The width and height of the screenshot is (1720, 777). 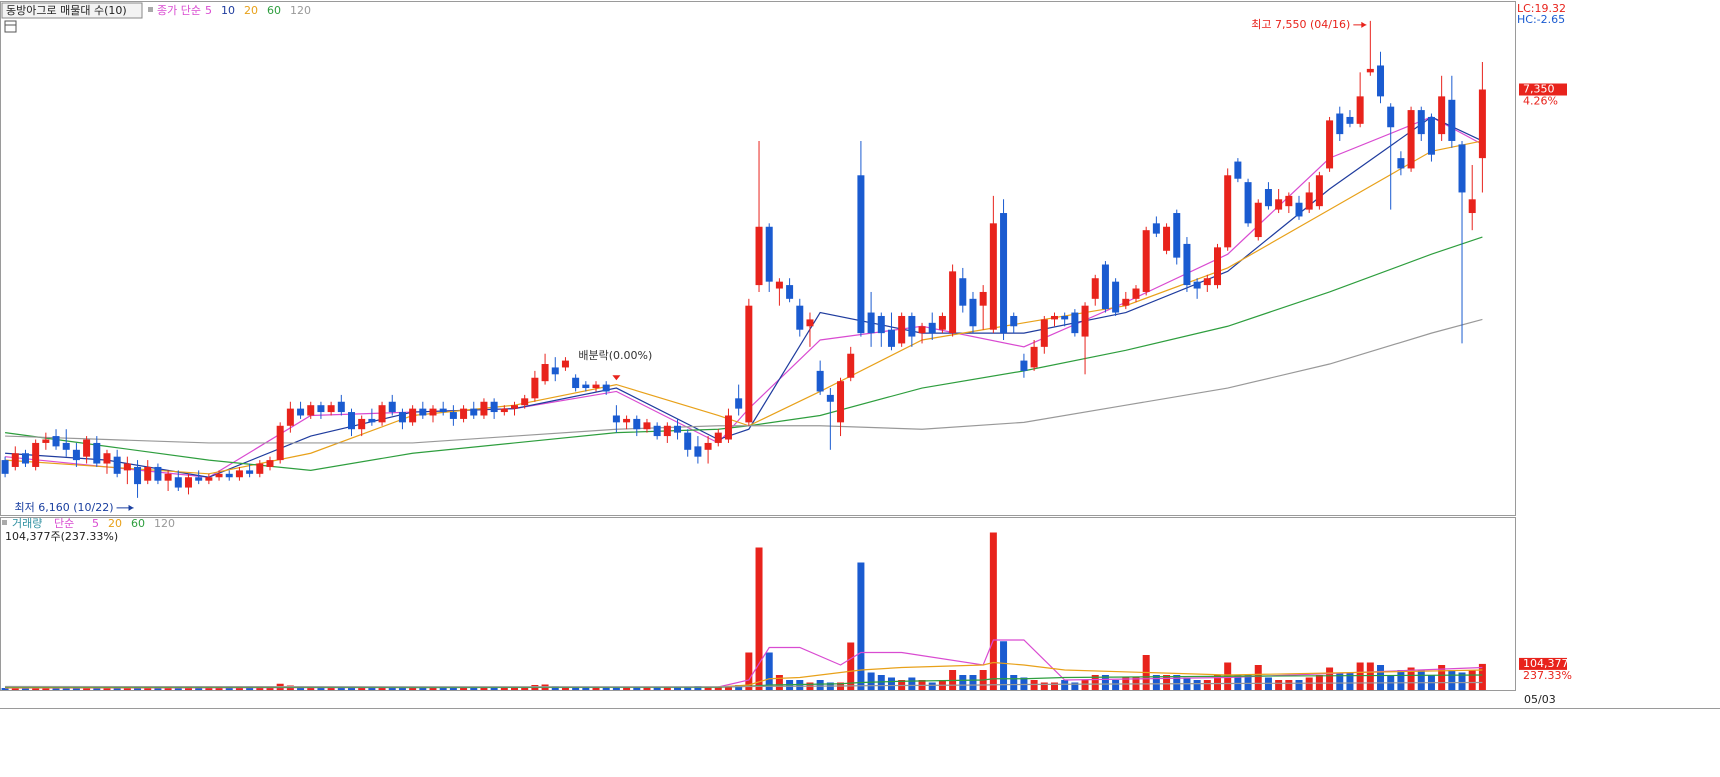 What do you see at coordinates (1364, 24) in the screenshot?
I see `arrow-head` at bounding box center [1364, 24].